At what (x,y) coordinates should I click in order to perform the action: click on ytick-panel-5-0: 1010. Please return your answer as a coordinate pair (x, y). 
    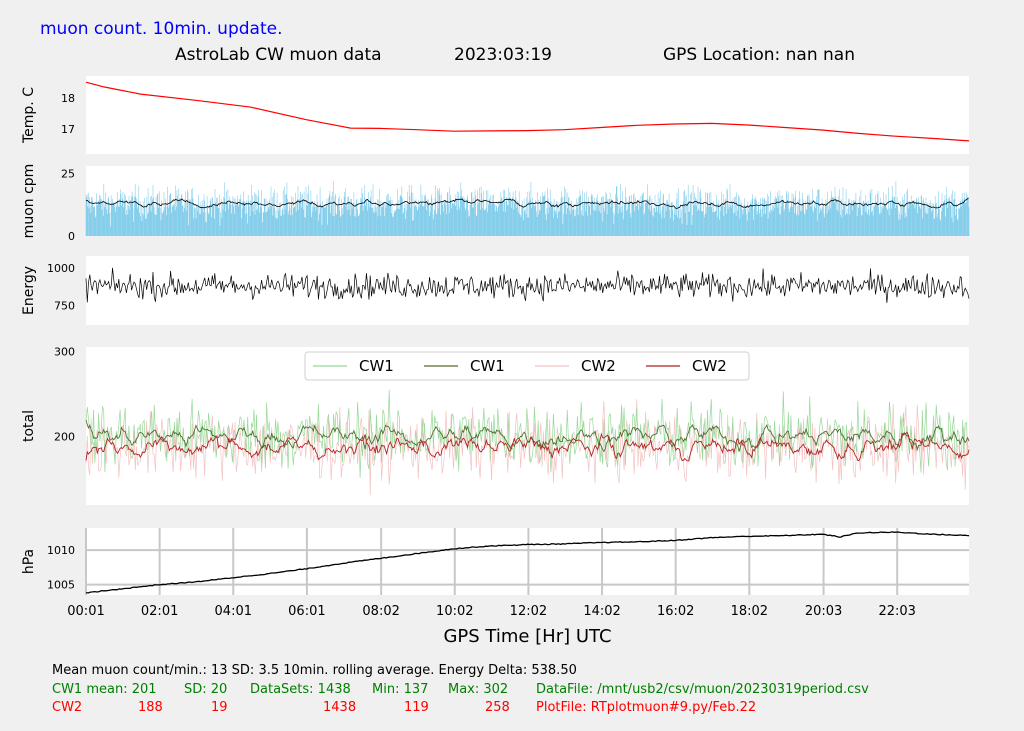
    Looking at the image, I should click on (61, 550).